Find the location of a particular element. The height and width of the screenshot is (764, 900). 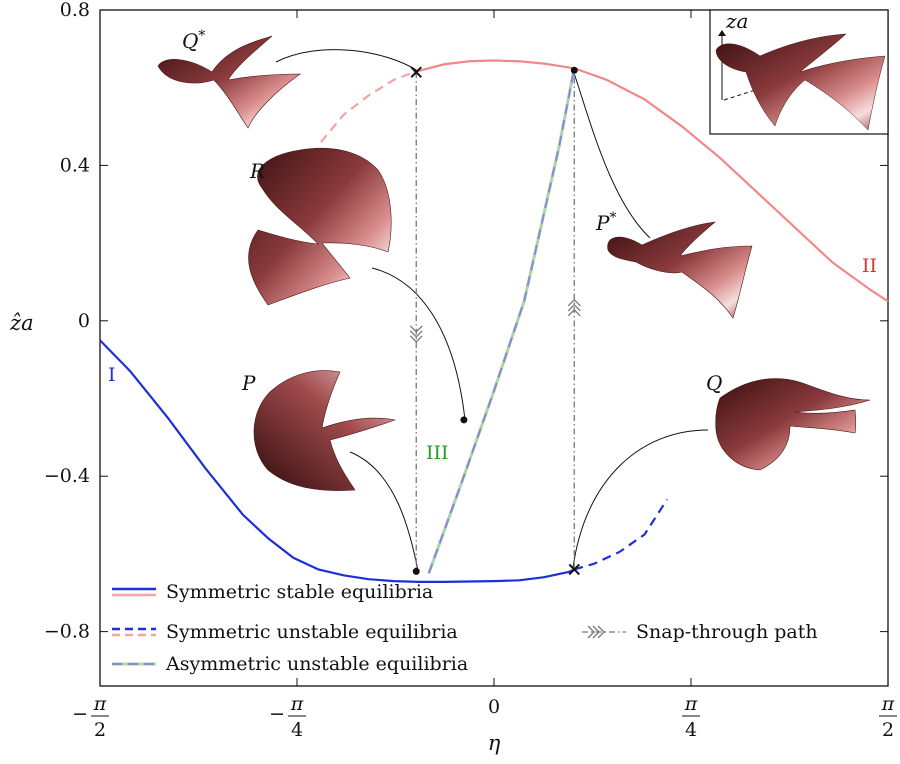

legend-entry-label: Symmetric stable equilibria is located at coordinates (299, 592).